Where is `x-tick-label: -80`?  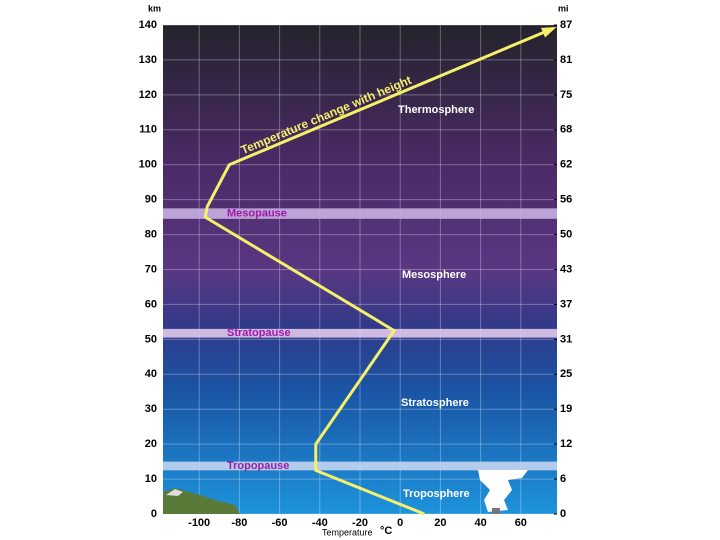 x-tick-label: -80 is located at coordinates (239, 523).